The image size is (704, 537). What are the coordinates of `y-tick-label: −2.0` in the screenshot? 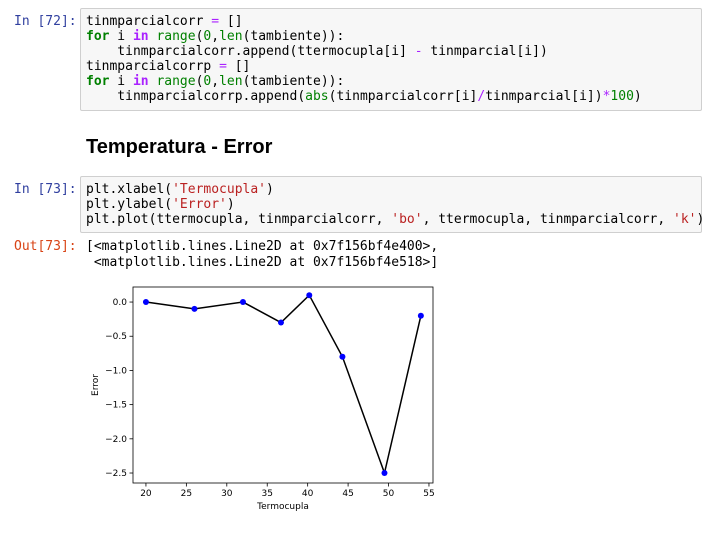 It's located at (116, 440).